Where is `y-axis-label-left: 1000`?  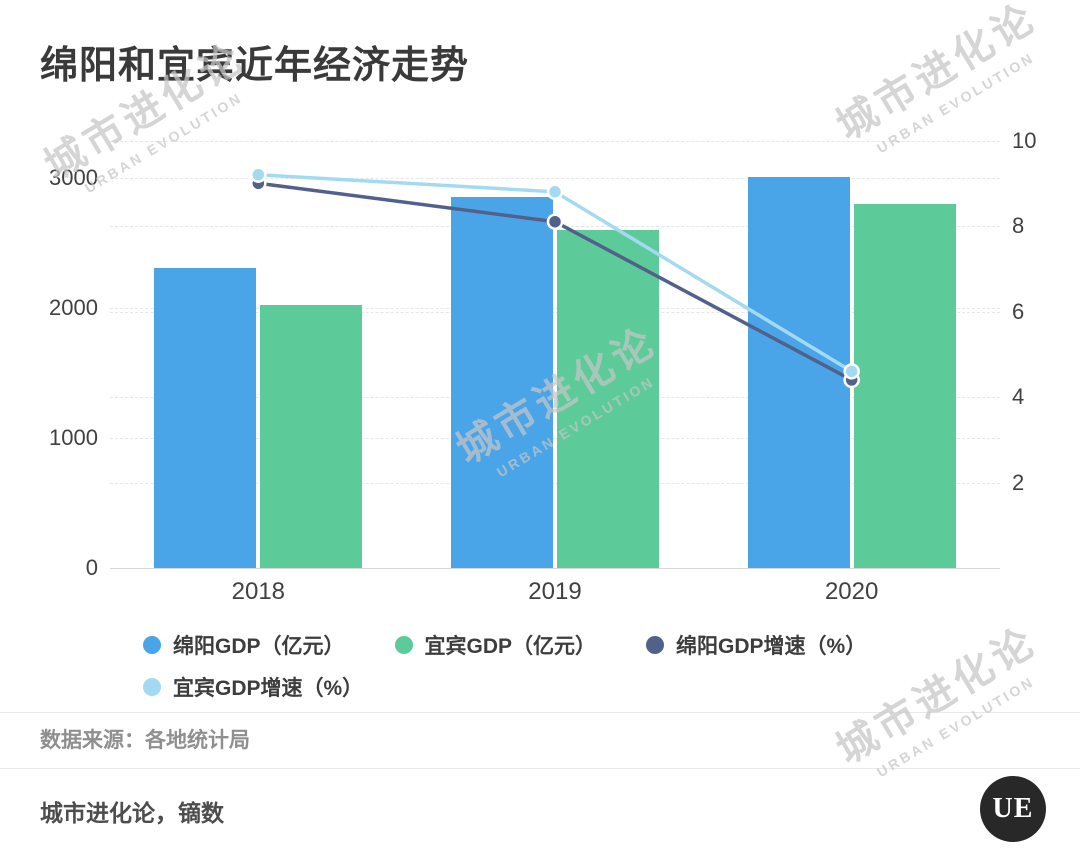 y-axis-label-left: 1000 is located at coordinates (73, 437).